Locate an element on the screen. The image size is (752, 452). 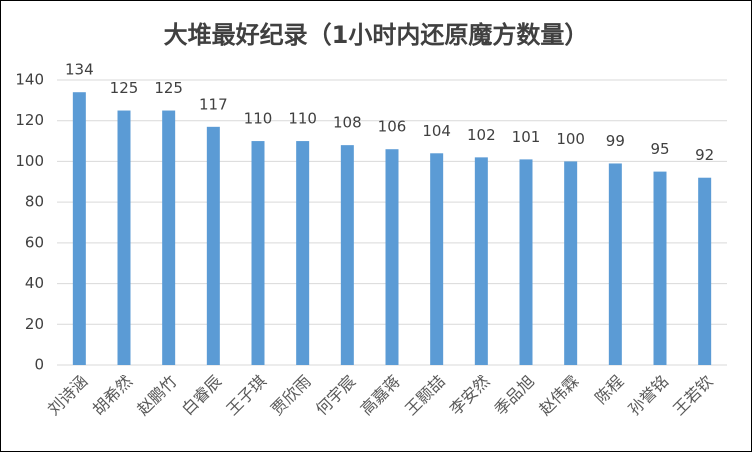
chart-title: 大堆最好纪录（1小时内还原魔方数量） is located at coordinates (376, 35).